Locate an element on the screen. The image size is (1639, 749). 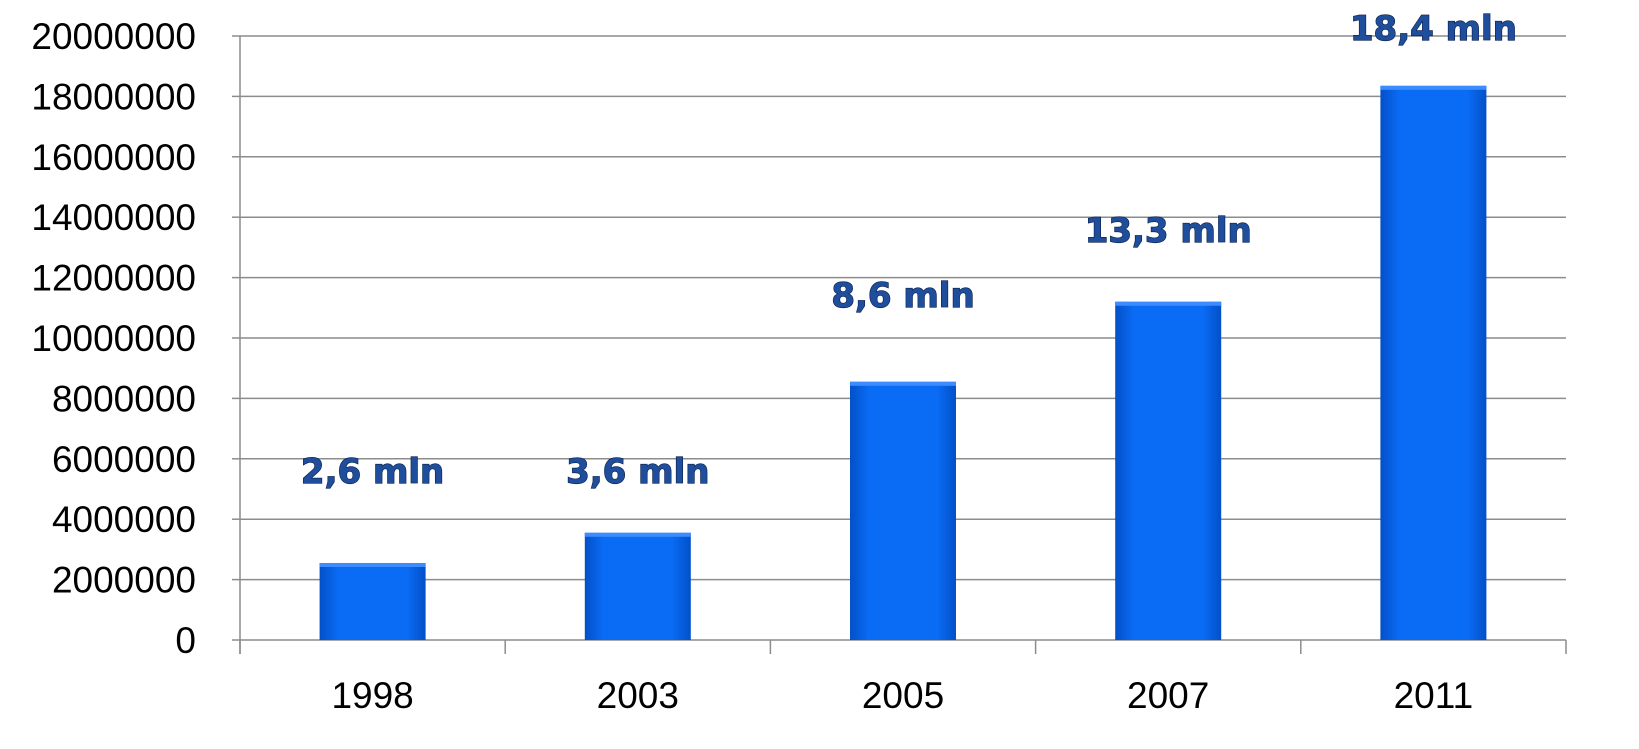
y-tick-label: 4000000 is located at coordinates (124, 519).